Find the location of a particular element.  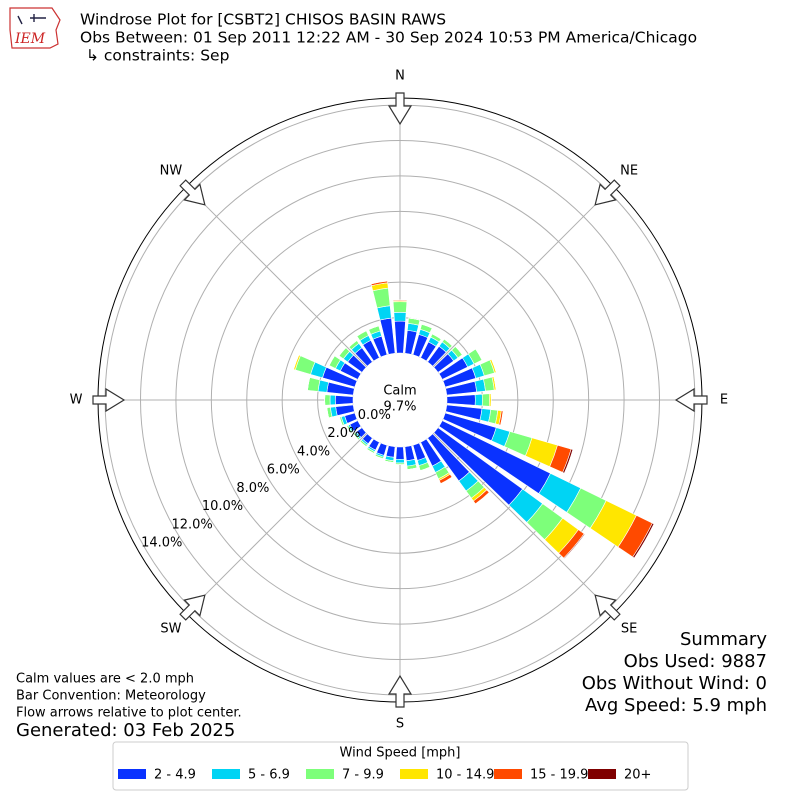

note: Calm values are < 2.0 mph is located at coordinates (105, 679).